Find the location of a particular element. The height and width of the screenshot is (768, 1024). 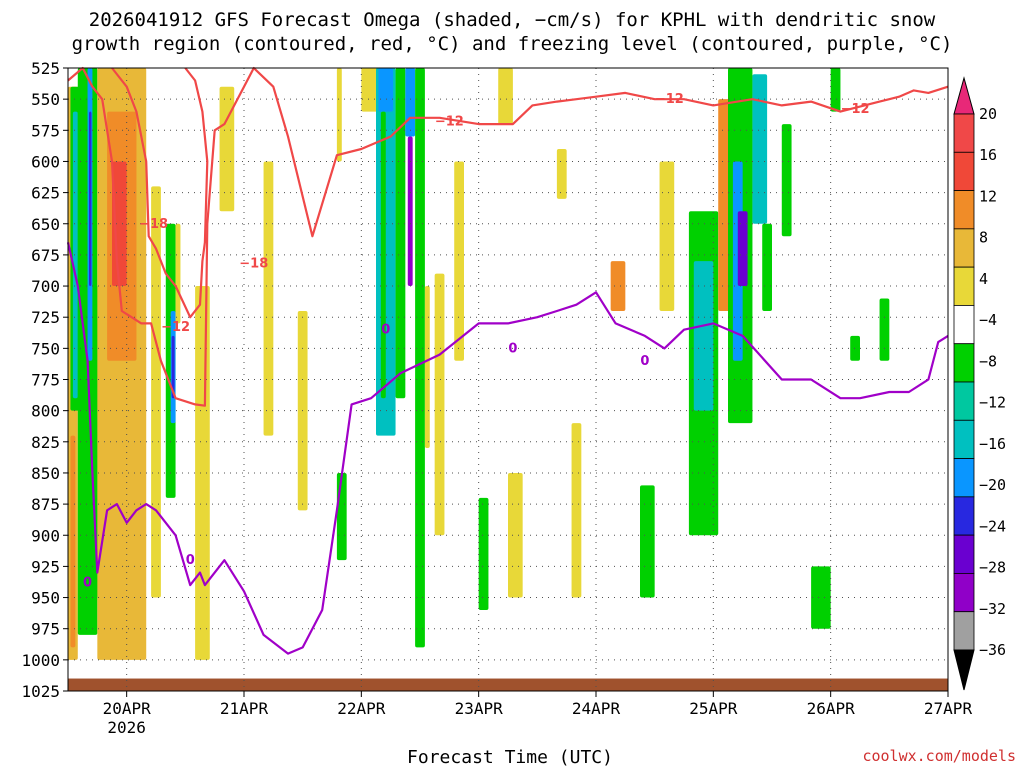

x-tick-label-20APR: 20APR is located at coordinates (127, 708).